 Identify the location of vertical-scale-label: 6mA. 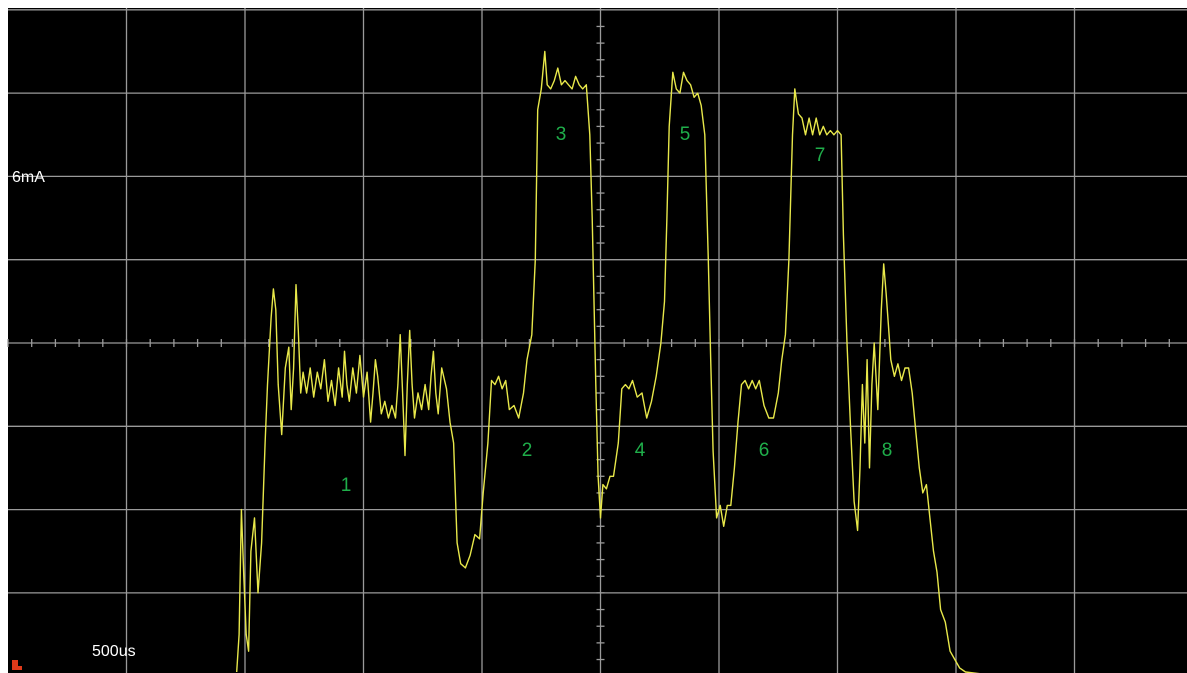
(28, 177).